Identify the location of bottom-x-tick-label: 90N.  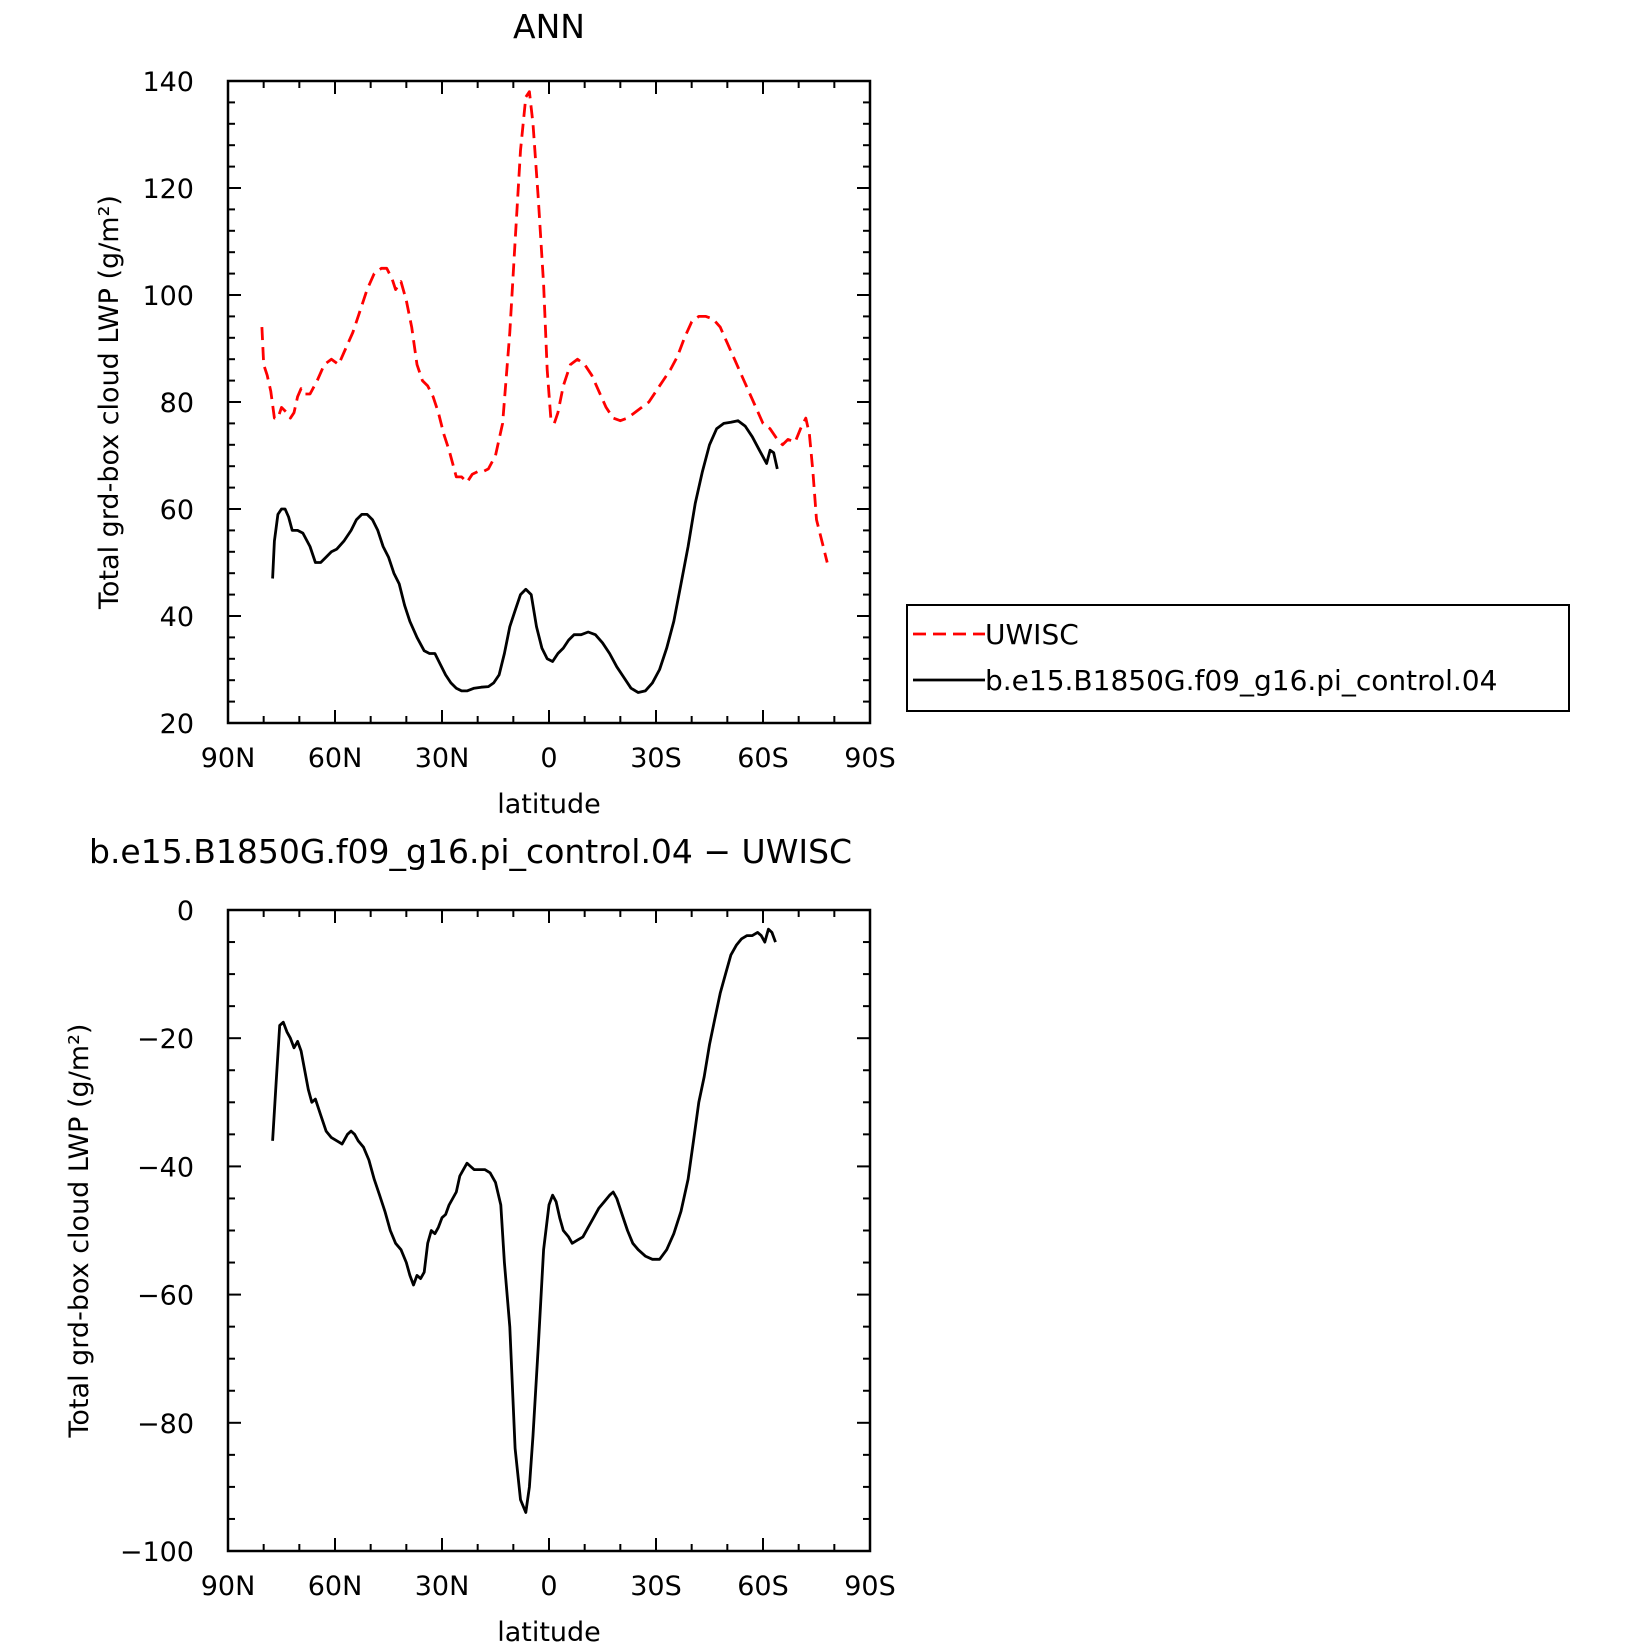
(228, 1586).